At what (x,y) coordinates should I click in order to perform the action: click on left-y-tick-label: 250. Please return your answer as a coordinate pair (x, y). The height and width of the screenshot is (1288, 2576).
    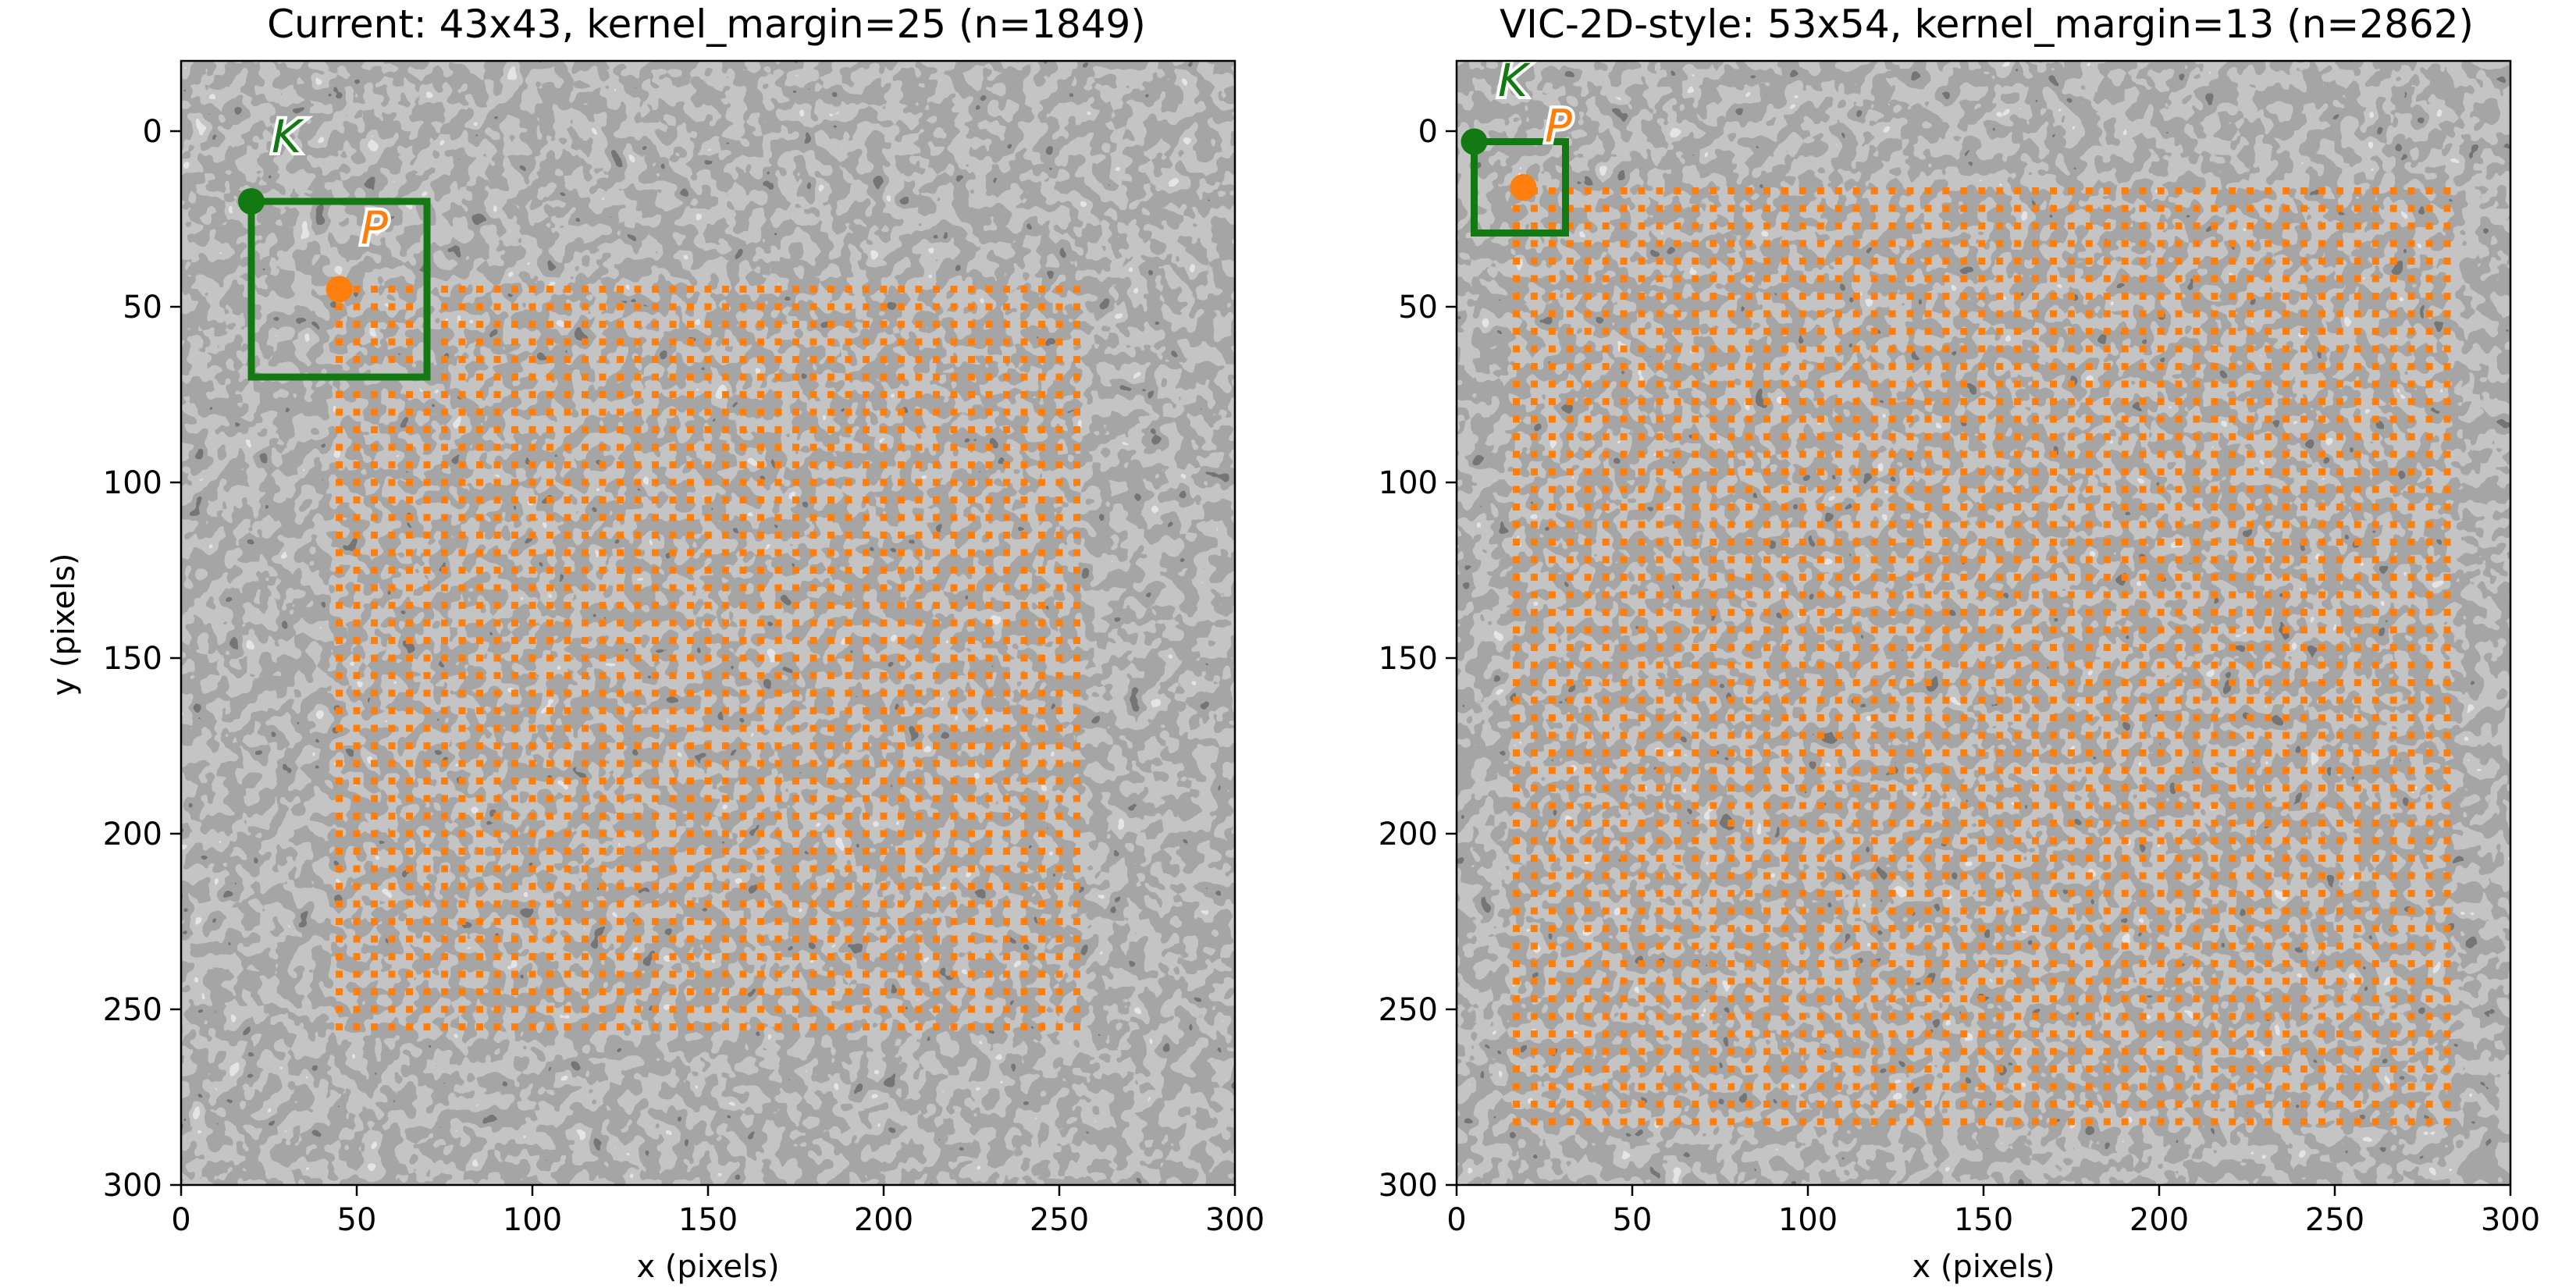
    Looking at the image, I should click on (132, 1010).